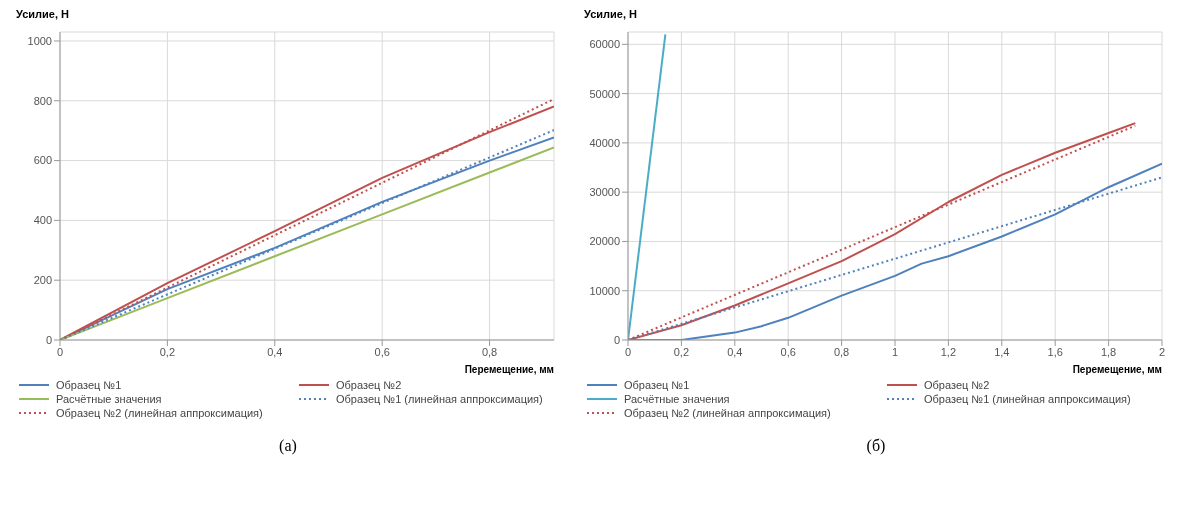 This screenshot has height=531, width=1184. Describe the element at coordinates (42, 160) in the screenshot. I see `y-tick-label: 600` at that location.